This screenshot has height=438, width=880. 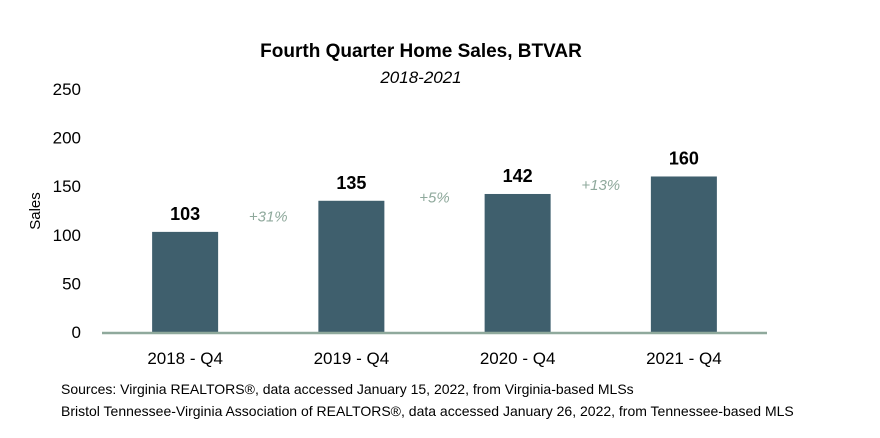 What do you see at coordinates (185, 214) in the screenshot?
I see `bar-value-label: 103` at bounding box center [185, 214].